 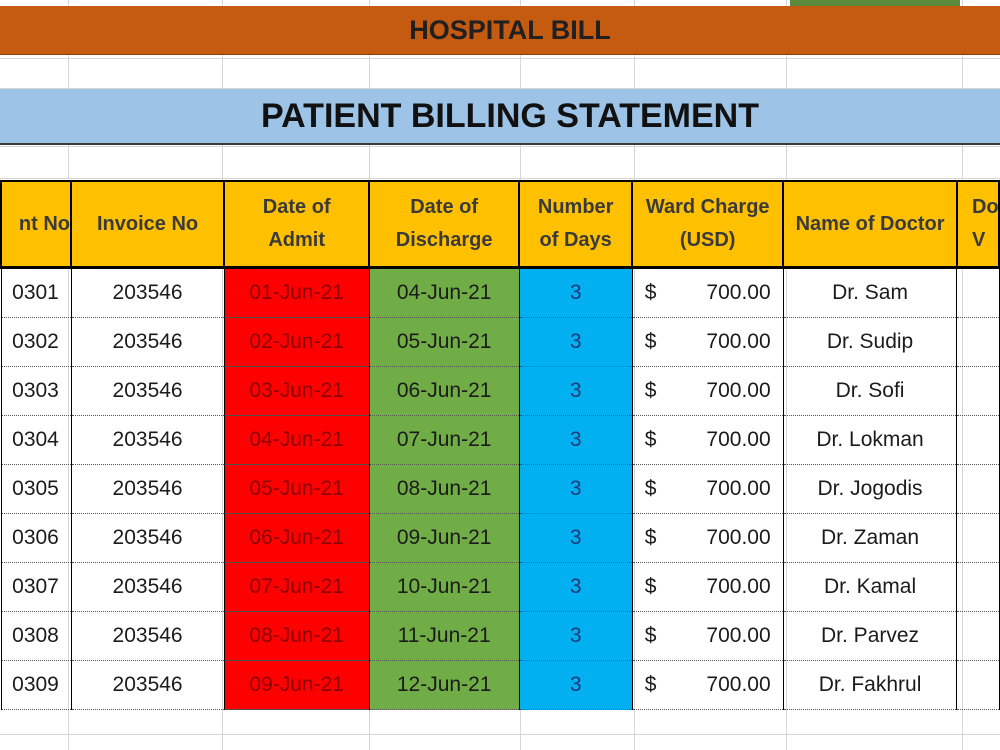 What do you see at coordinates (870, 489) in the screenshot?
I see `cell-doctor-name: Dr. Jogodis` at bounding box center [870, 489].